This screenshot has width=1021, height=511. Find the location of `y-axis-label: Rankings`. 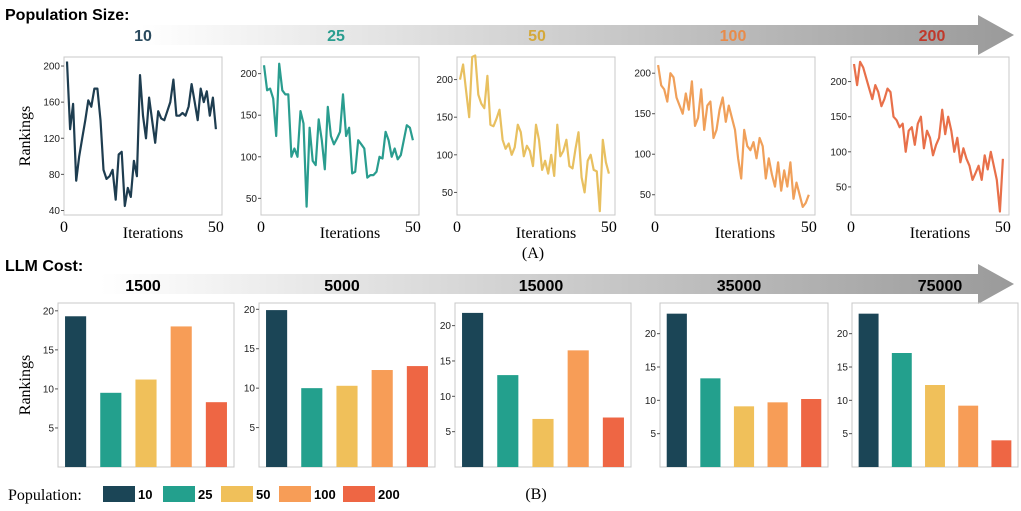

y-axis-label: Rankings is located at coordinates (25, 385).